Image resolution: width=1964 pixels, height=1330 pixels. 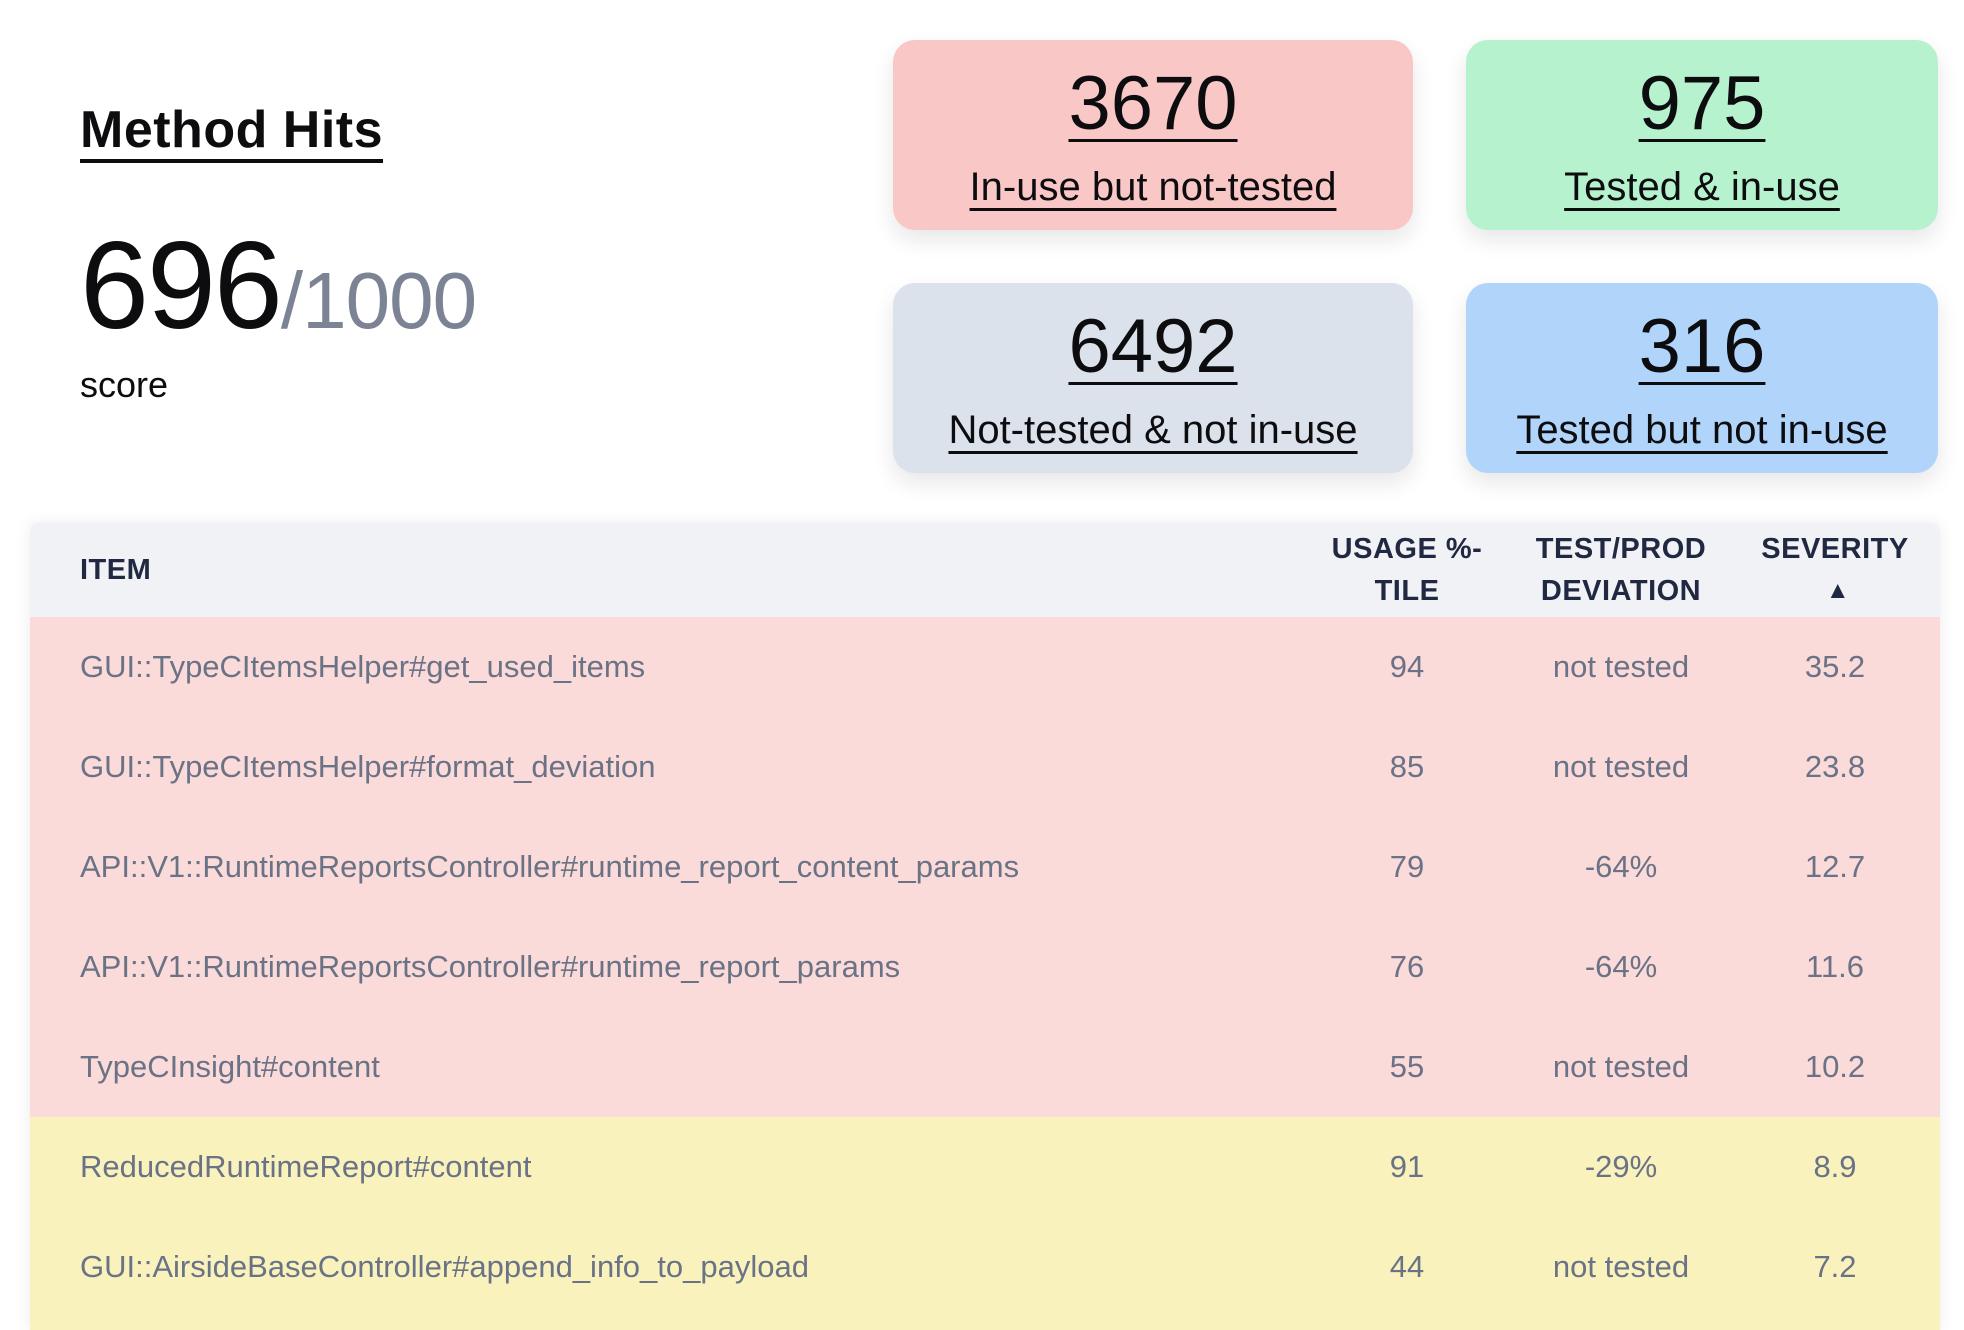 What do you see at coordinates (124, 384) in the screenshot?
I see `score-caption: score` at bounding box center [124, 384].